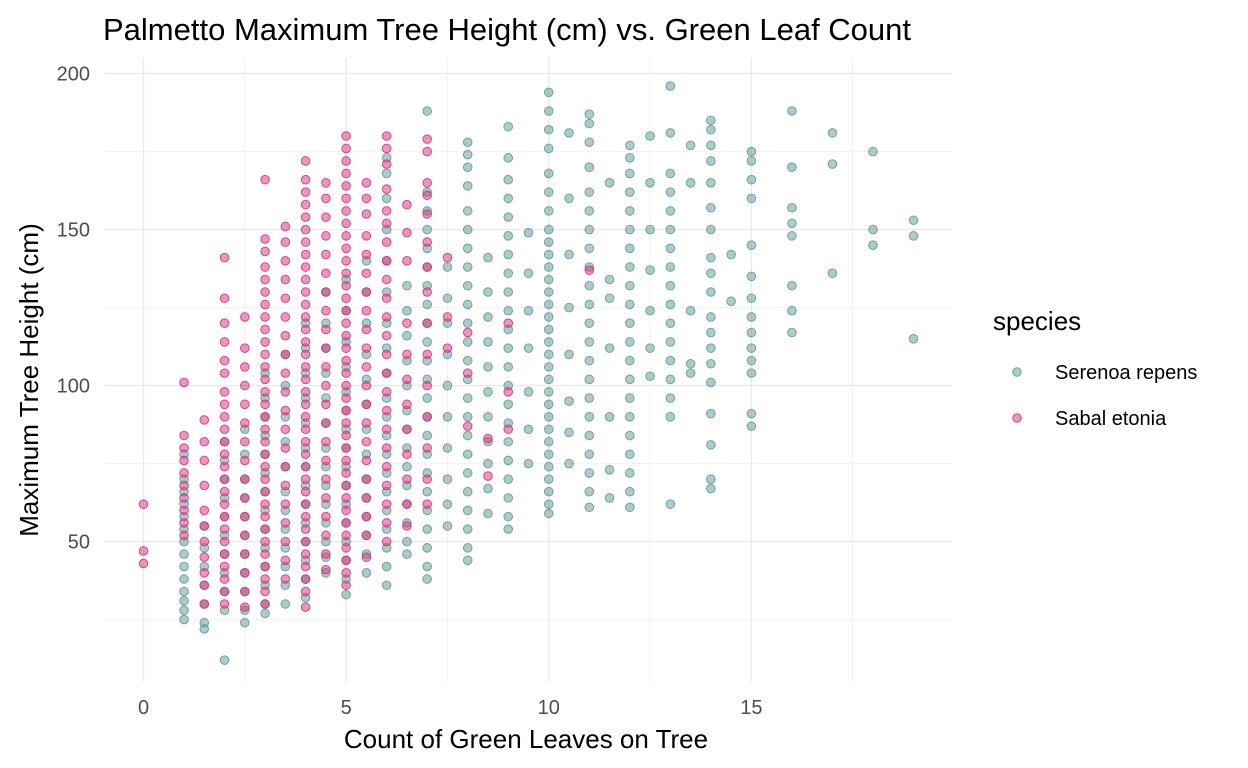  I want to click on y-axis-title: Maximum Tree Height (cm), so click(29, 380).